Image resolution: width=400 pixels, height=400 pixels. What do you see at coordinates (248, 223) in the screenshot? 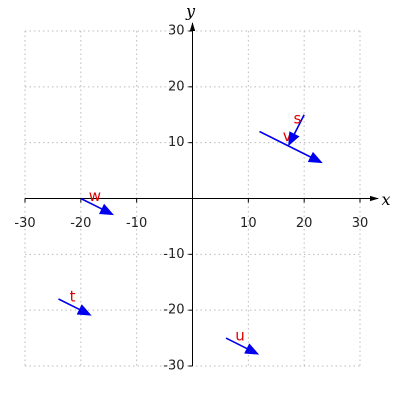
I see `x-tick-label: 10` at bounding box center [248, 223].